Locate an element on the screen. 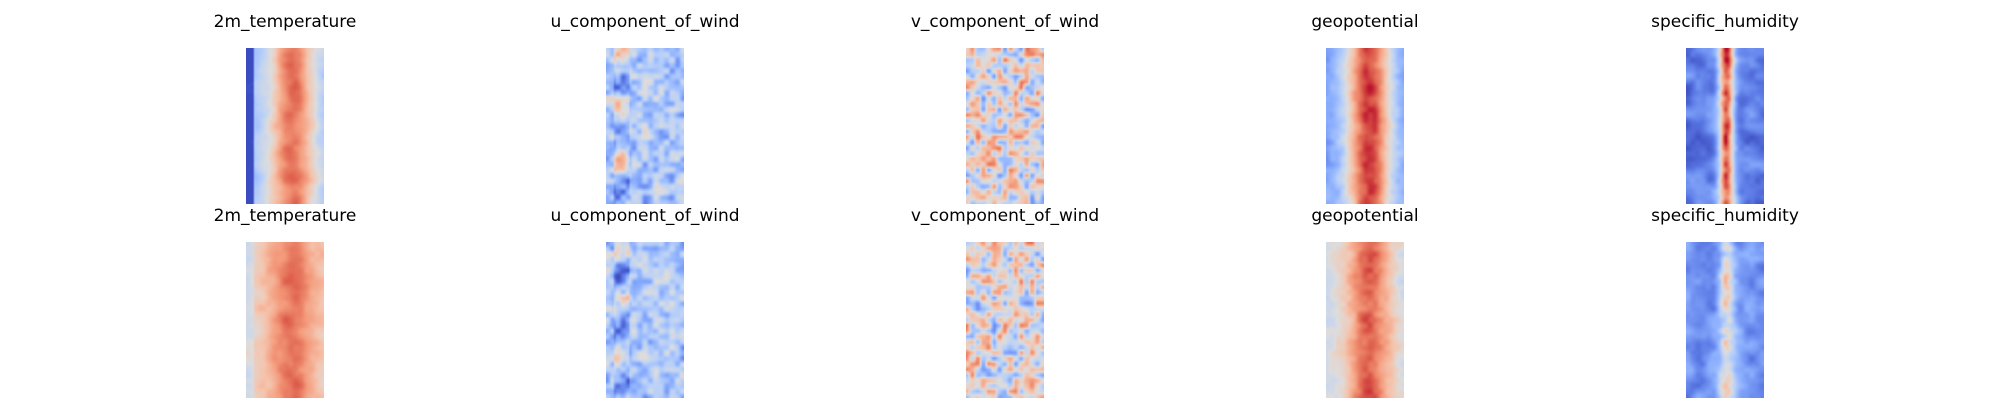 The image size is (2000, 400). panel-u-component-of-wind-row1: u_component_of_wind is located at coordinates (645, 108).